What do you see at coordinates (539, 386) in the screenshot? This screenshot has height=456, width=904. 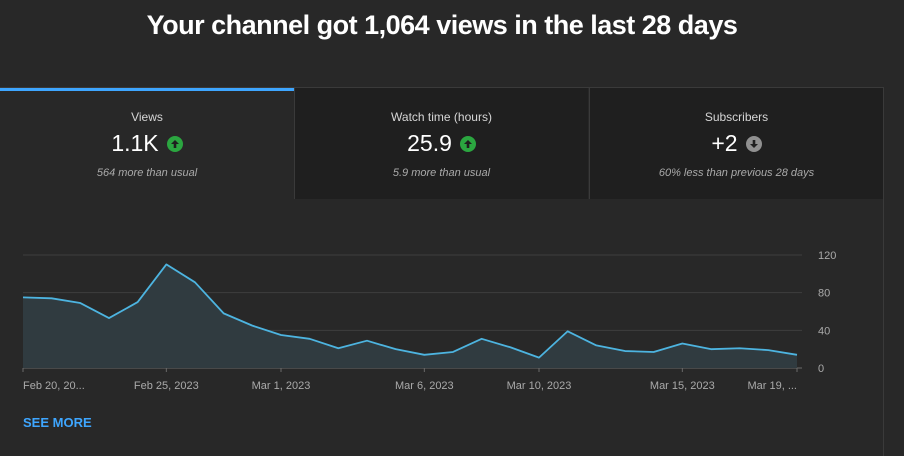 I see `x-tick-label: Mar 10, 2023` at bounding box center [539, 386].